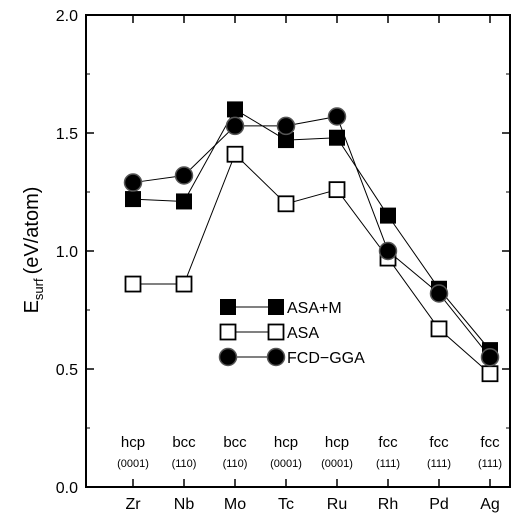 Image resolution: width=521 pixels, height=516 pixels. I want to click on legend-entry-0: ASA+M, so click(281, 308).